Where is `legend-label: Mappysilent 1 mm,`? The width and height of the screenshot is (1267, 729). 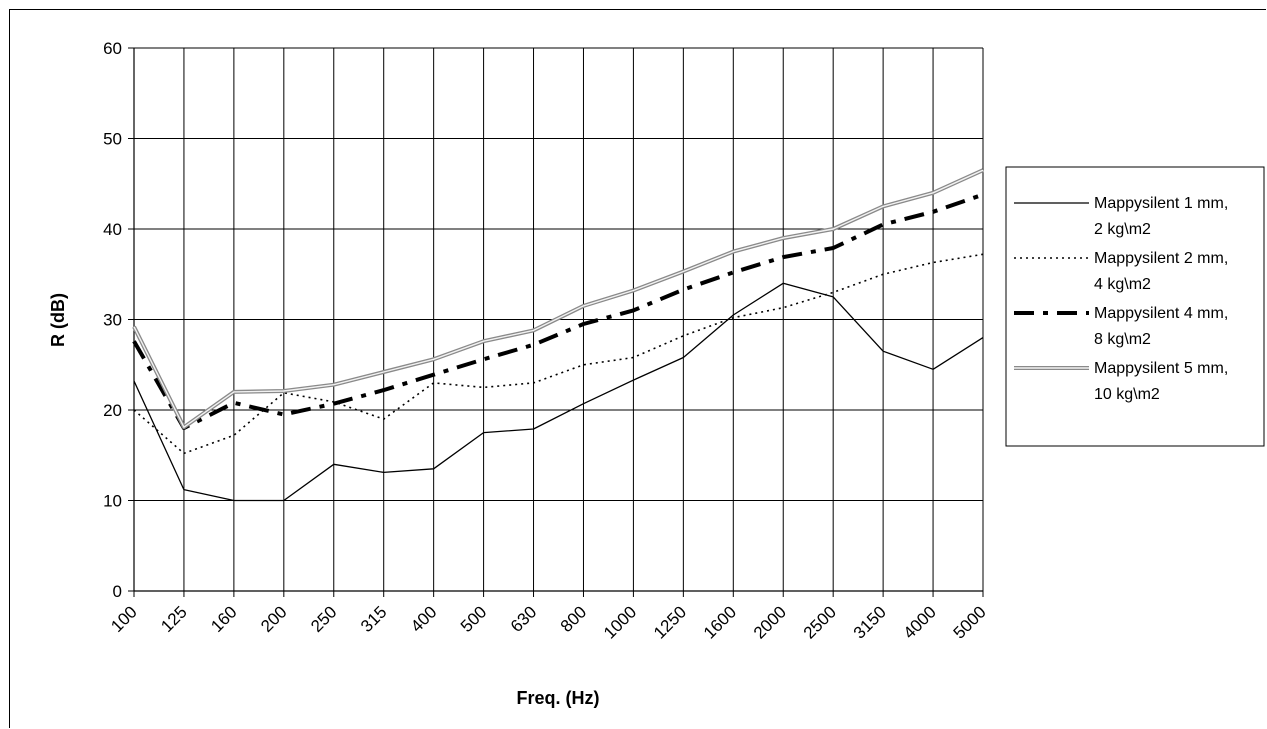 legend-label: Mappysilent 1 mm, is located at coordinates (1161, 203).